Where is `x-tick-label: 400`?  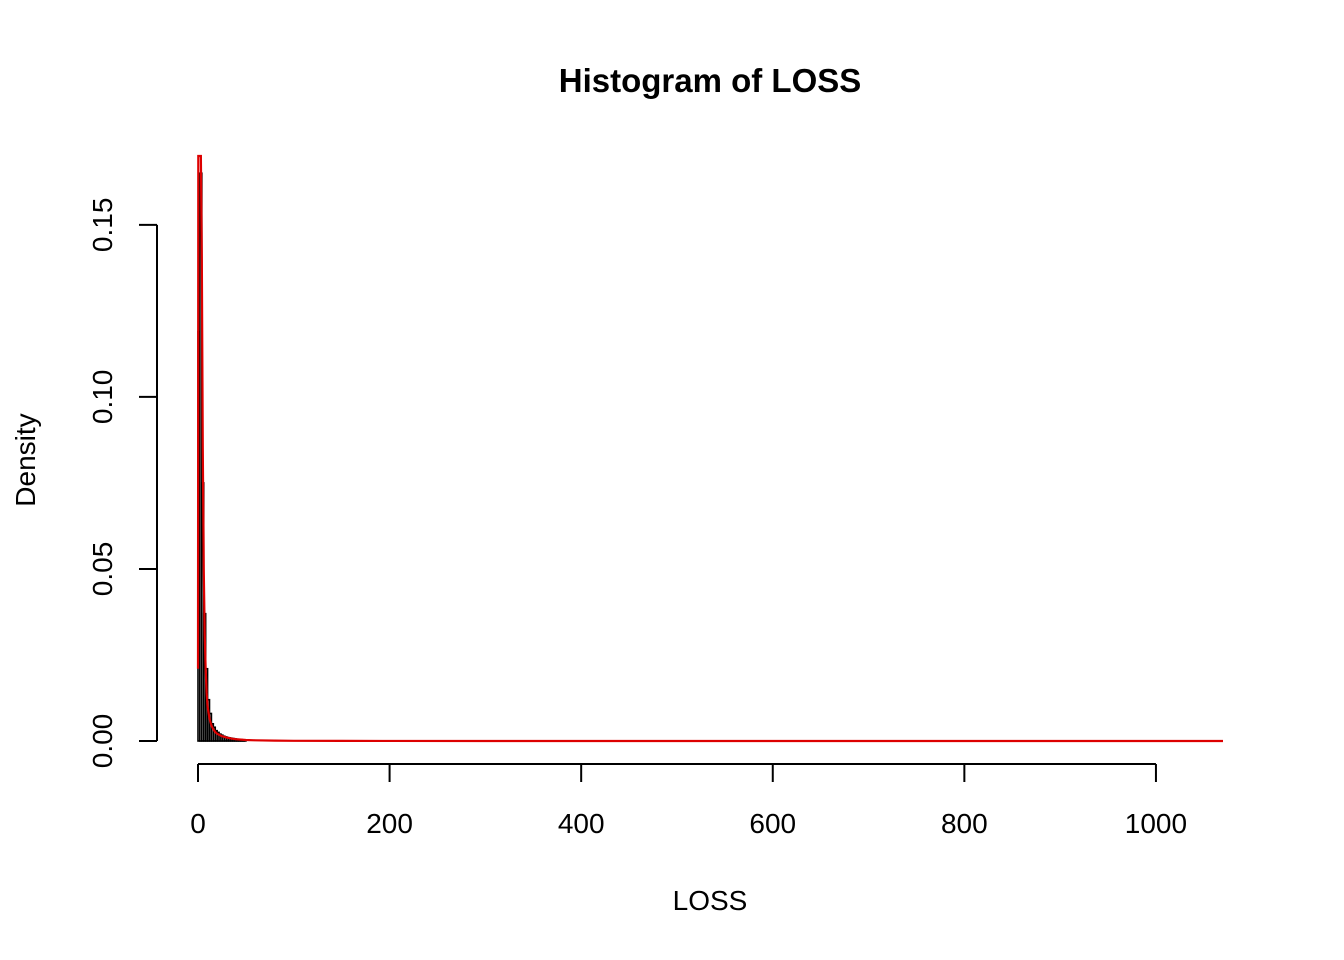
x-tick-label: 400 is located at coordinates (581, 823).